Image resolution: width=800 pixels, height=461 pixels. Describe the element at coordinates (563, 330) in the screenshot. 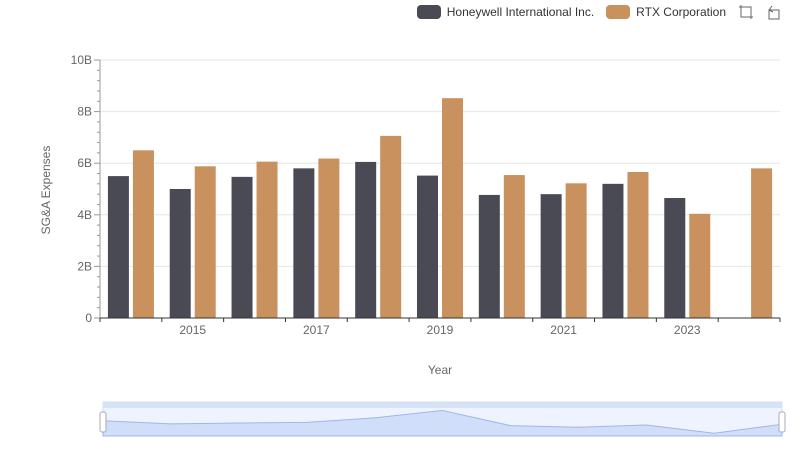

I see `x-tick-label: 2021` at that location.